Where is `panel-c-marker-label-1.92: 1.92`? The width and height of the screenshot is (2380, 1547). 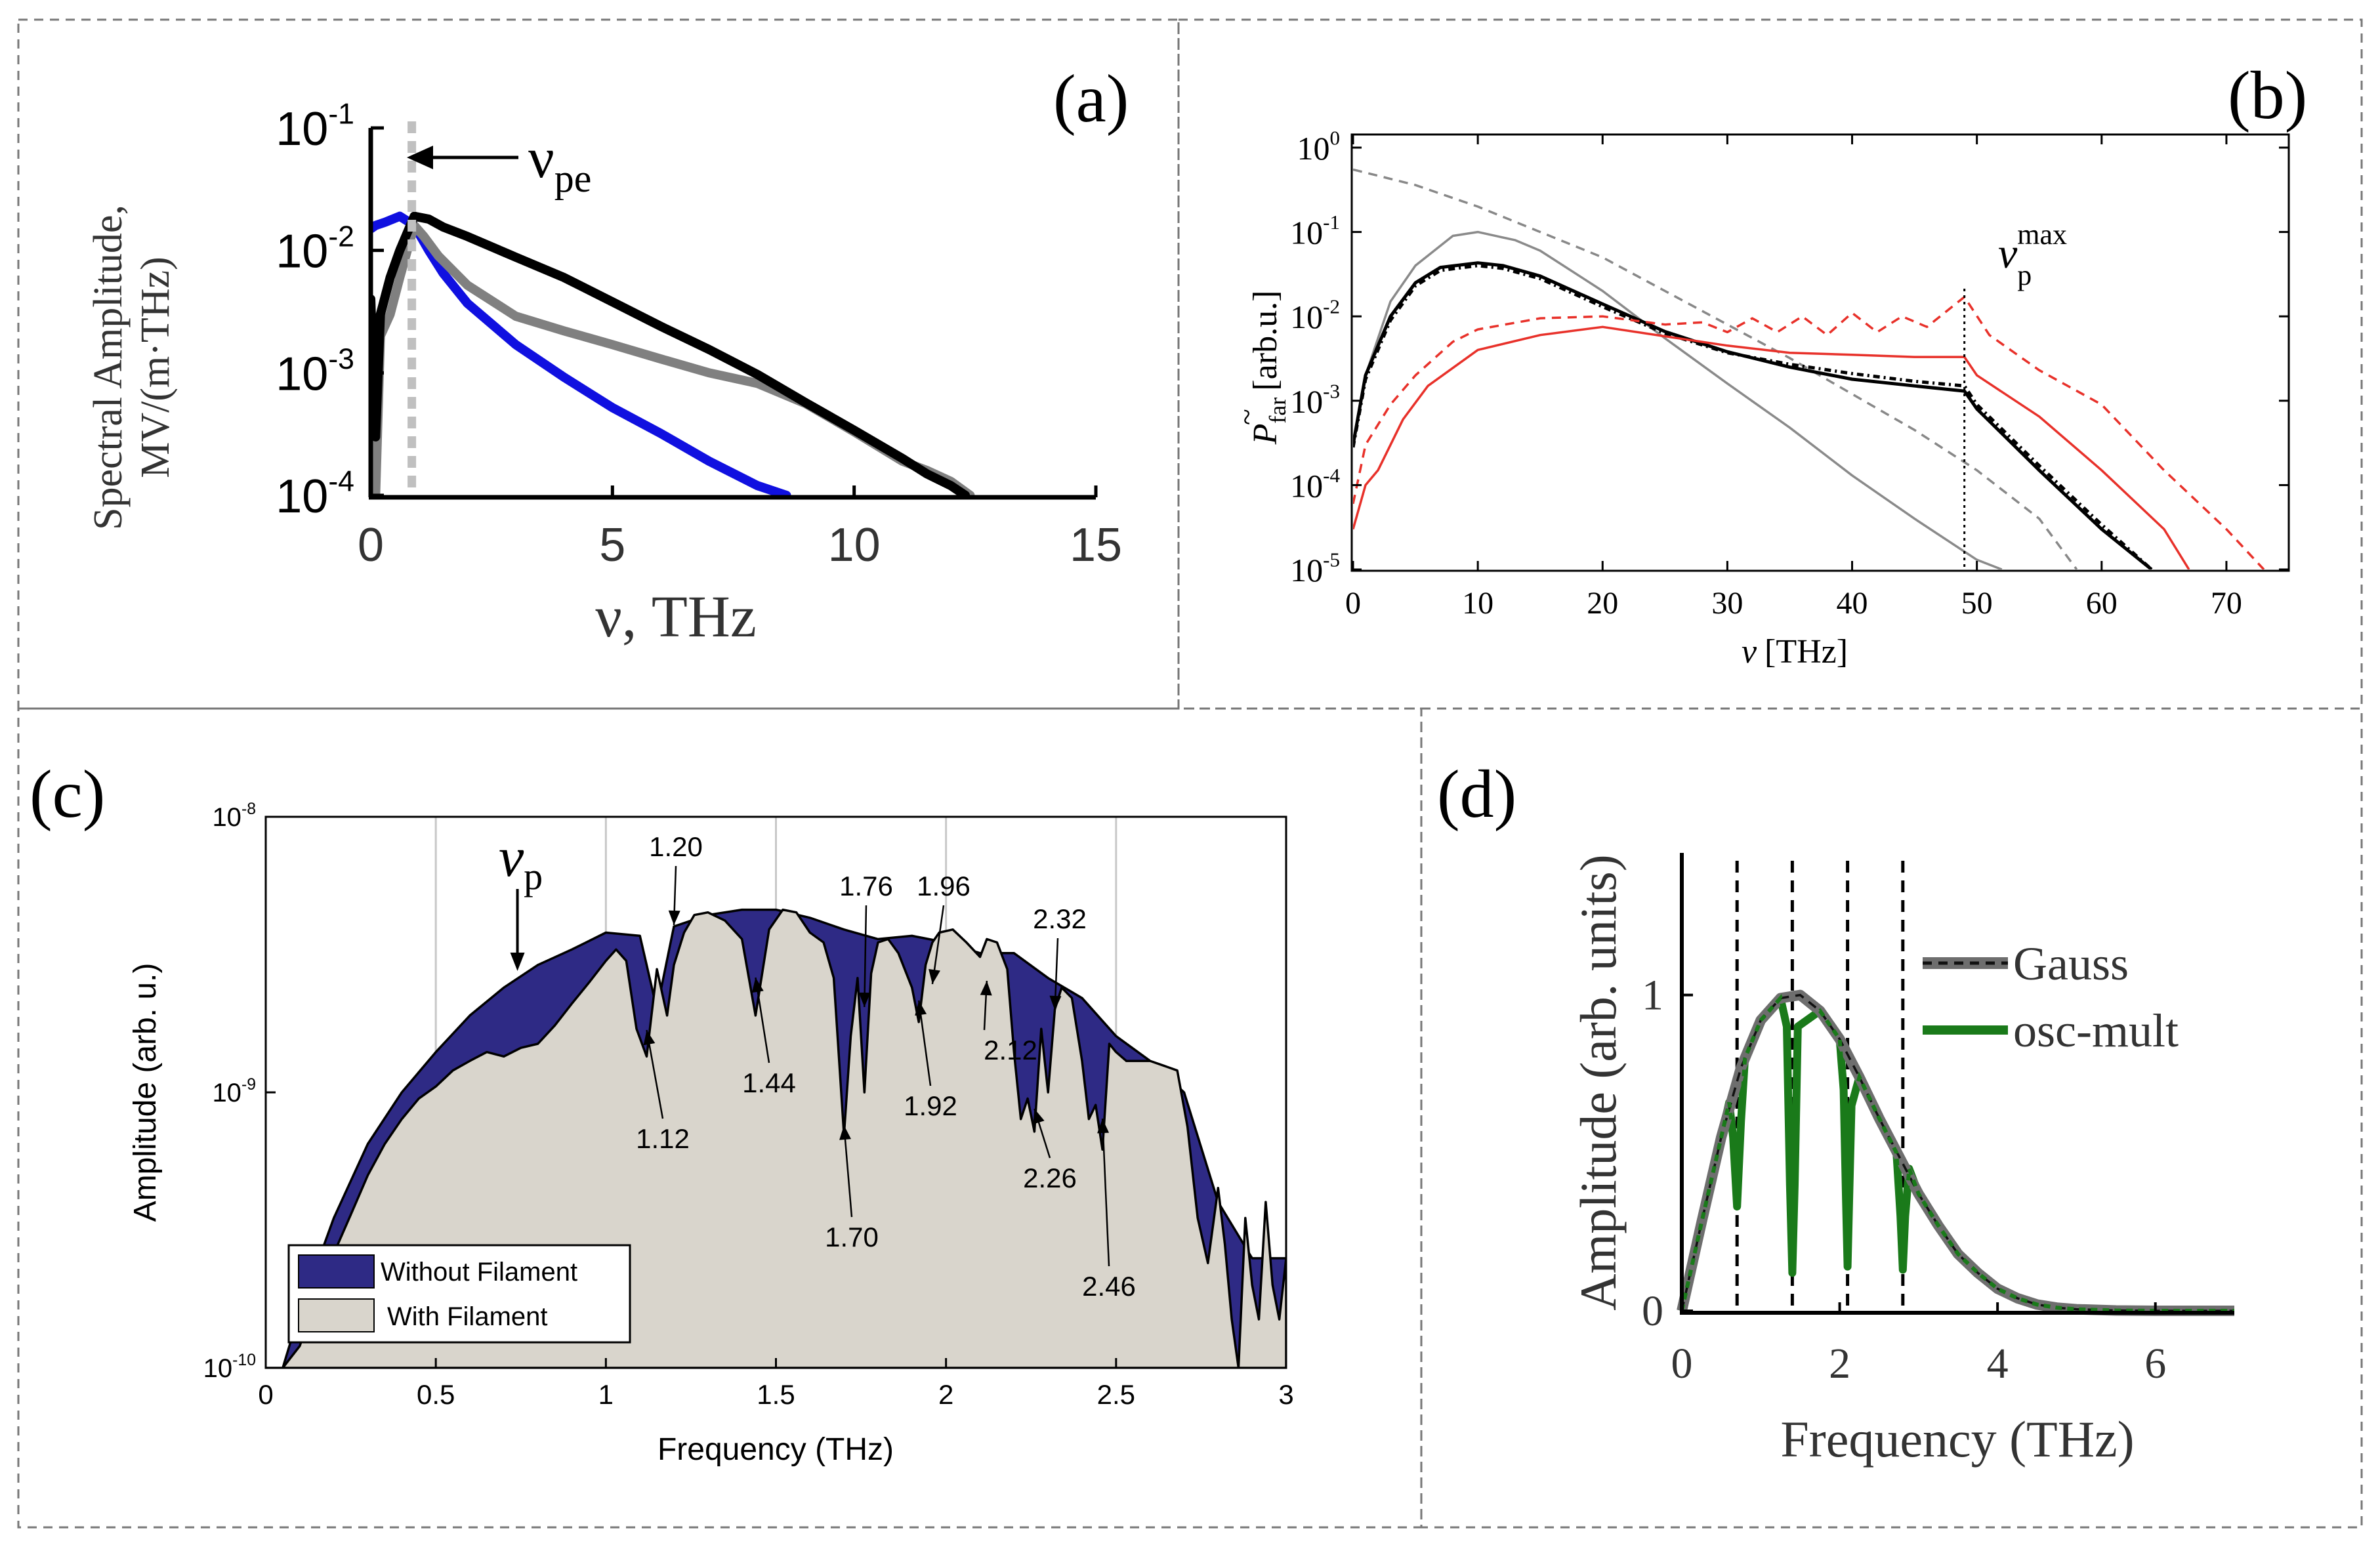 panel-c-marker-label-1.92: 1.92 is located at coordinates (930, 1105).